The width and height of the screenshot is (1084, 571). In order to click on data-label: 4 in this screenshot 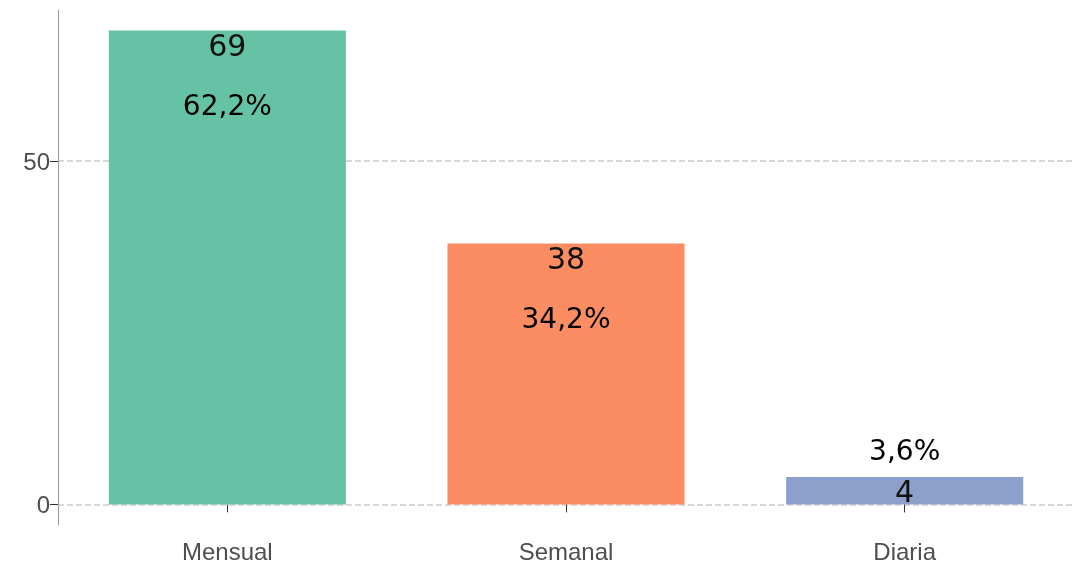, I will do `click(905, 492)`.